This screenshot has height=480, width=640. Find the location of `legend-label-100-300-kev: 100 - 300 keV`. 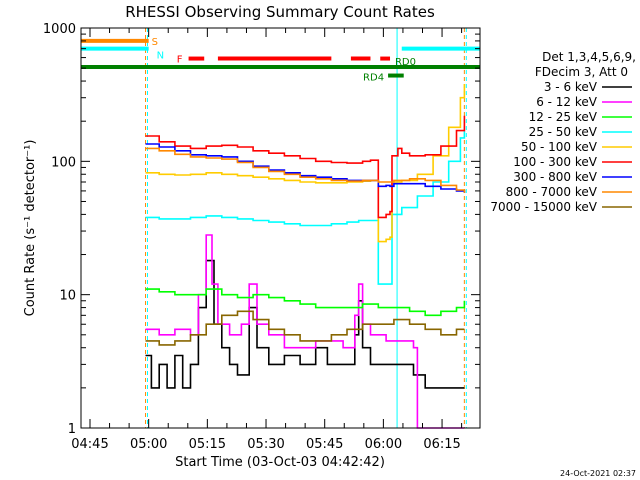

legend-label-100-300-kev: 100 - 300 keV is located at coordinates (555, 162).